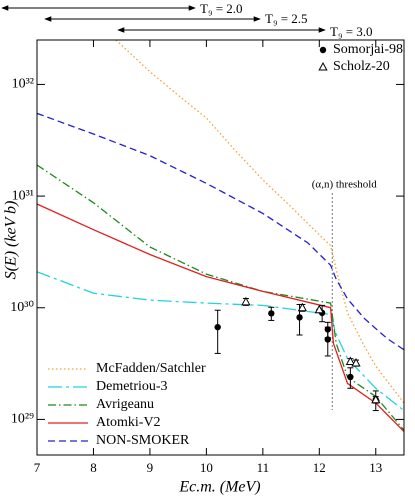  What do you see at coordinates (151, 368) in the screenshot?
I see `legend-label: McFadden/Satchler` at bounding box center [151, 368].